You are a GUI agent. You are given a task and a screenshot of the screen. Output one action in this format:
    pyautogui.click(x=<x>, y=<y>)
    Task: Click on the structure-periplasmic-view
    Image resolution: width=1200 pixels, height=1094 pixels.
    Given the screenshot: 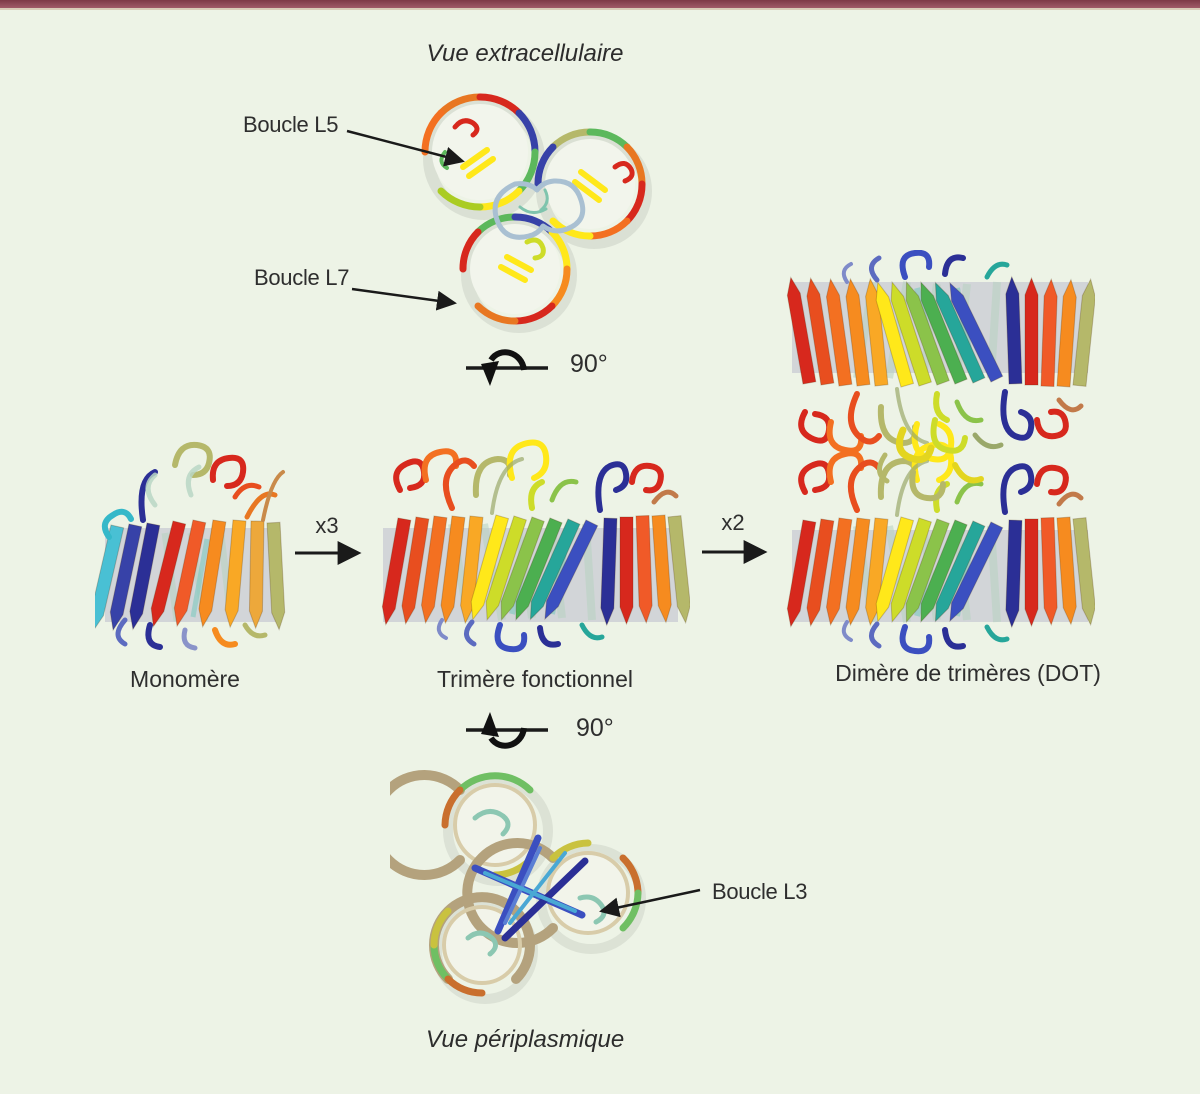 What is the action you would take?
    pyautogui.click(x=535, y=890)
    